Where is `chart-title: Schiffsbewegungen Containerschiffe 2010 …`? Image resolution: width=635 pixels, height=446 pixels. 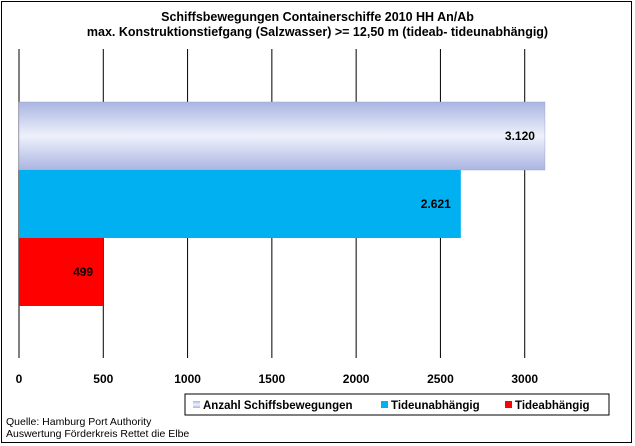 chart-title: Schiffsbewegungen Containerschiffe 2010 … is located at coordinates (317, 25).